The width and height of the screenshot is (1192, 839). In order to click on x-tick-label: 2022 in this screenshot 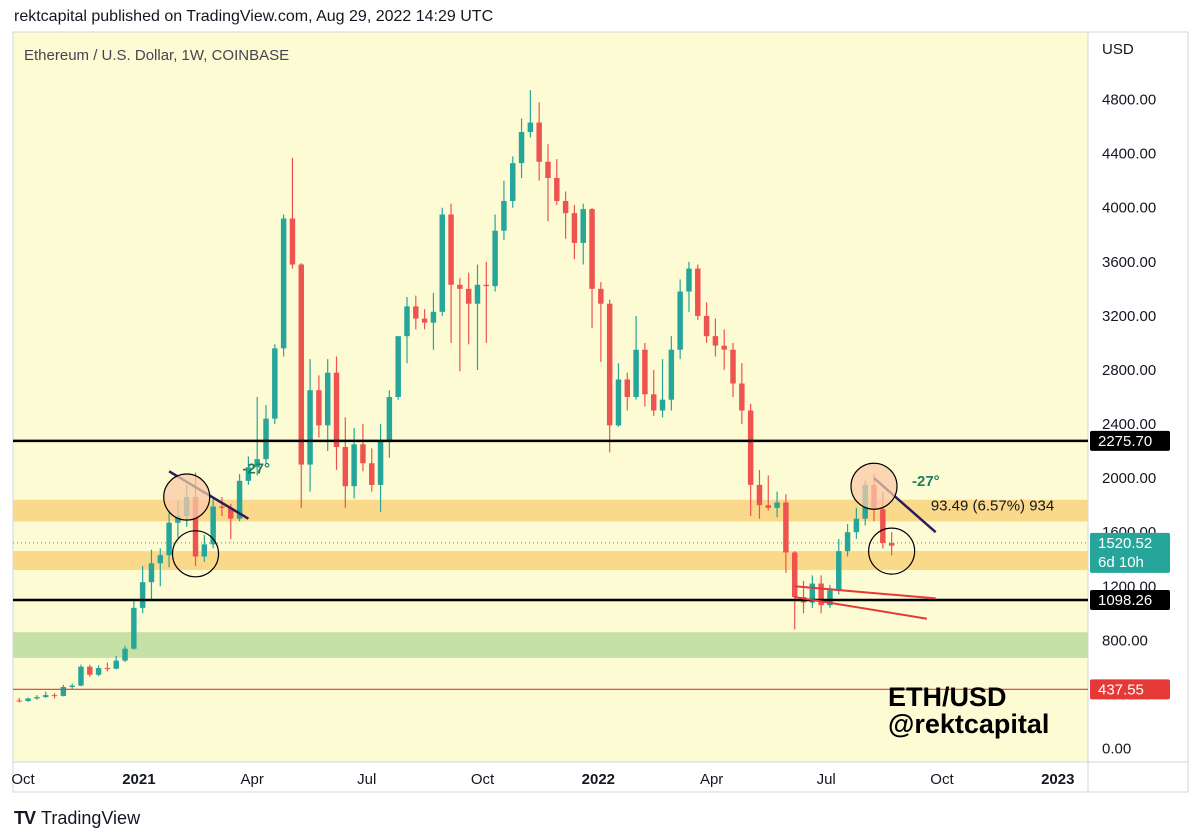, I will do `click(598, 779)`.